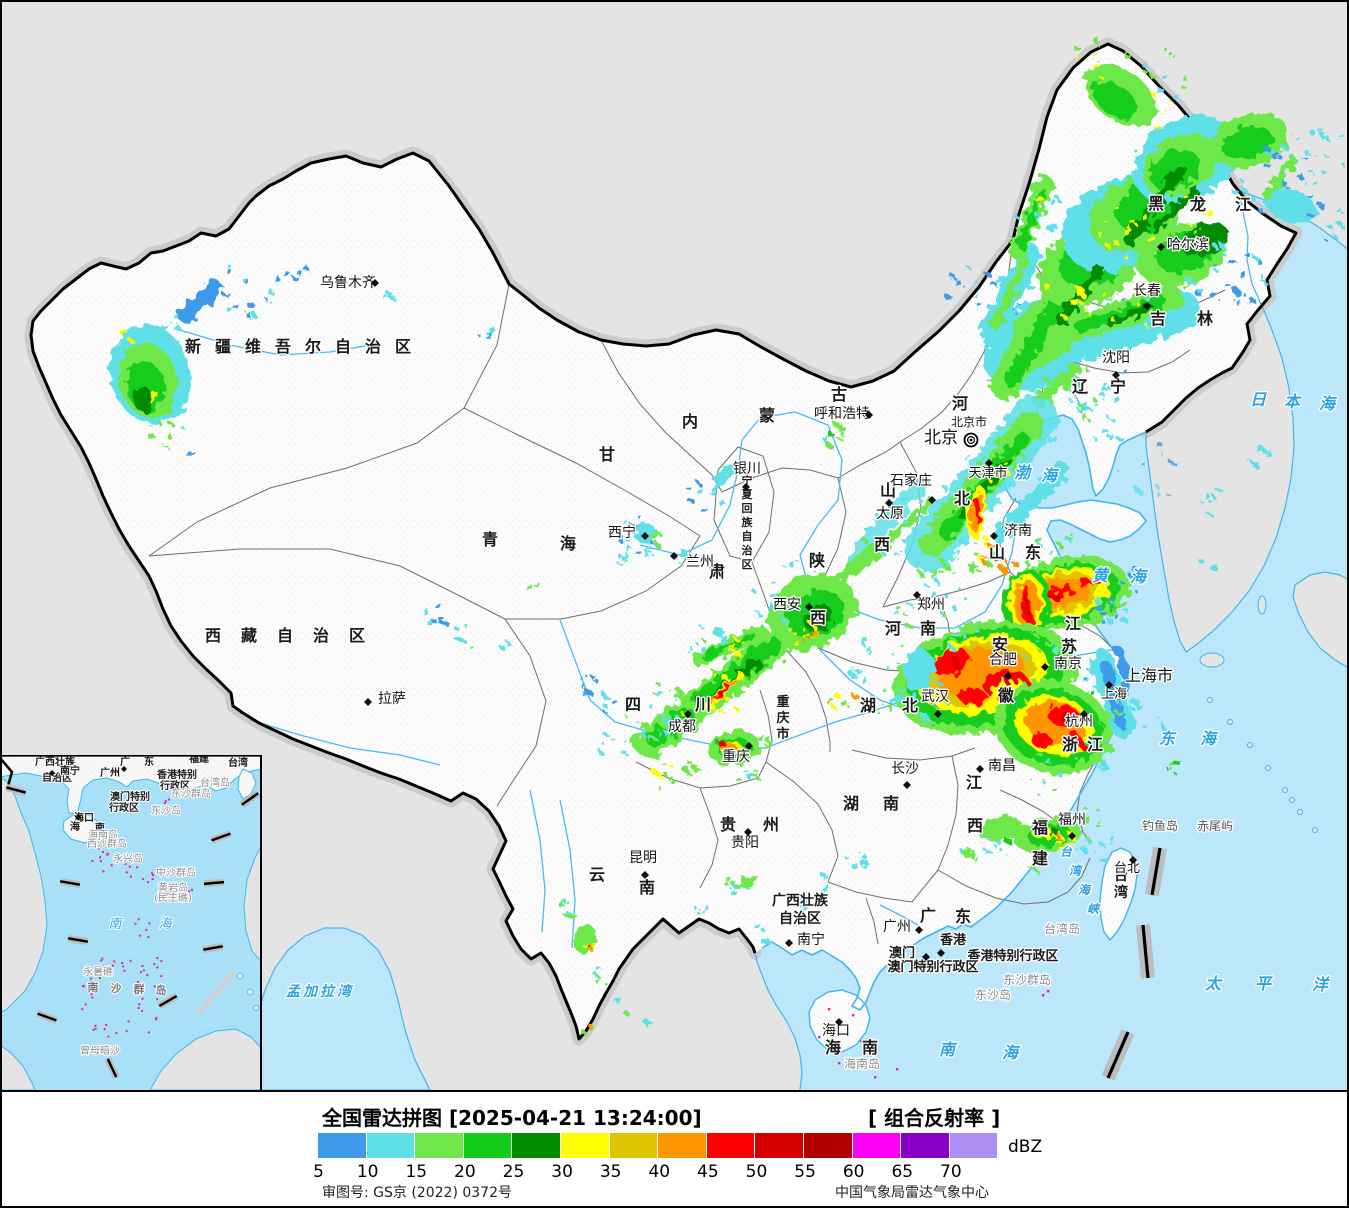 The width and height of the screenshot is (1349, 1208). What do you see at coordinates (800, 918) in the screenshot?
I see `province-labels-item: 自治区` at bounding box center [800, 918].